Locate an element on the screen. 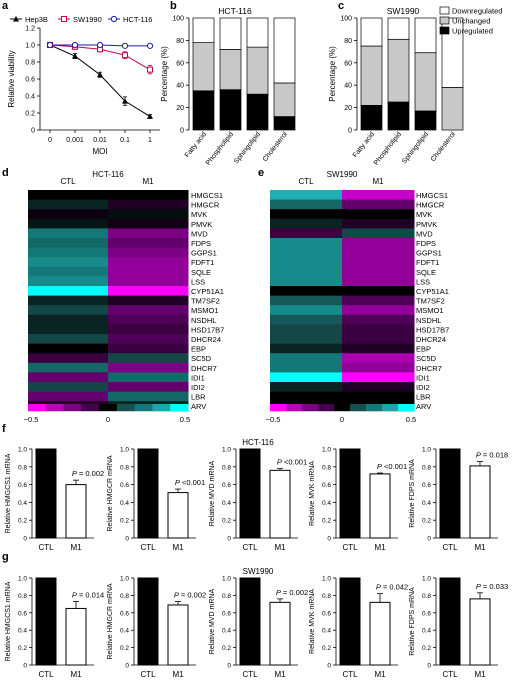  c-y-tick-label: 40 is located at coordinates (348, 86).